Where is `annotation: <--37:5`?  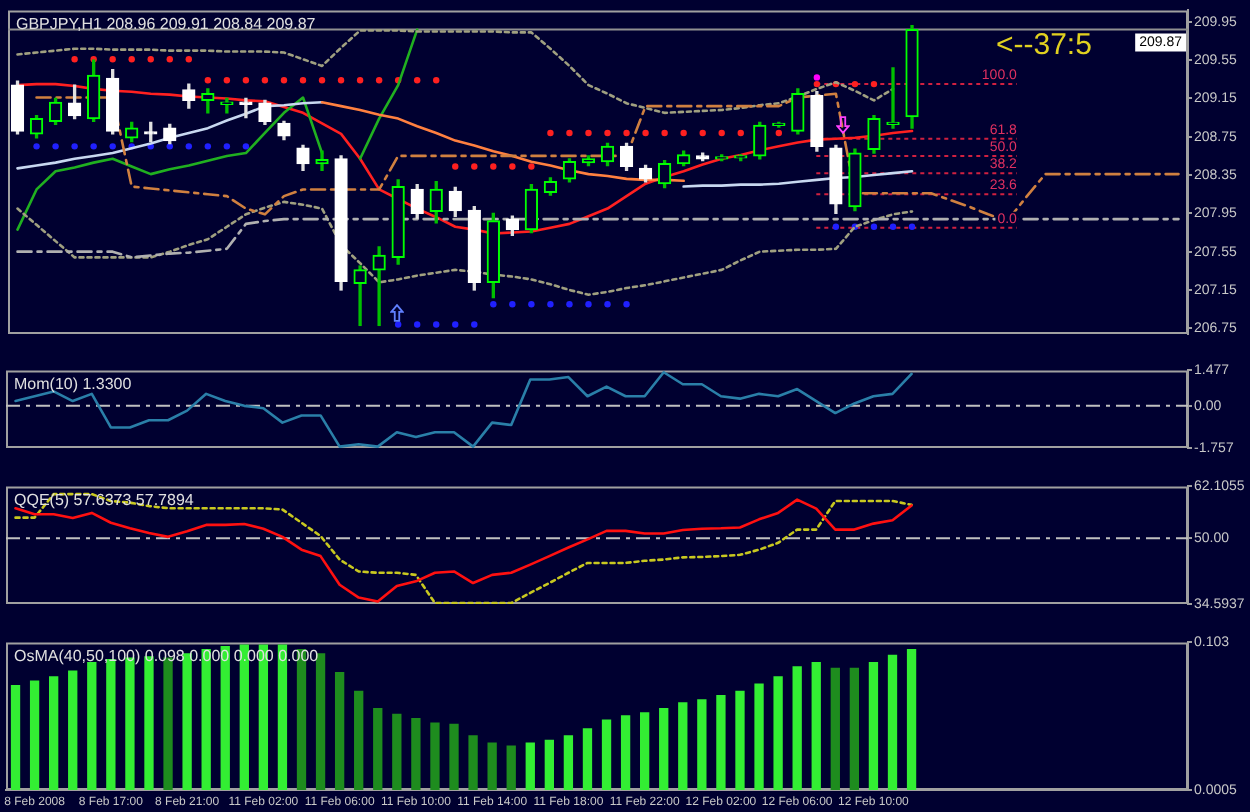 annotation: <--37:5 is located at coordinates (1044, 44).